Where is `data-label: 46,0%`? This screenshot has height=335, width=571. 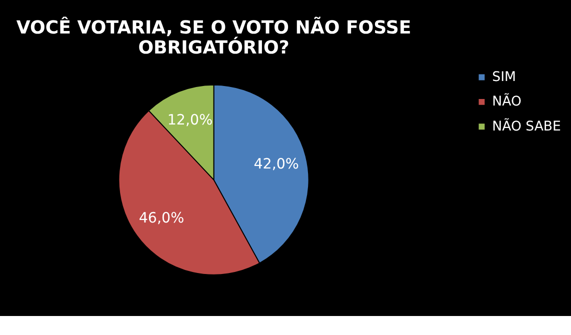
data-label: 46,0% is located at coordinates (161, 218).